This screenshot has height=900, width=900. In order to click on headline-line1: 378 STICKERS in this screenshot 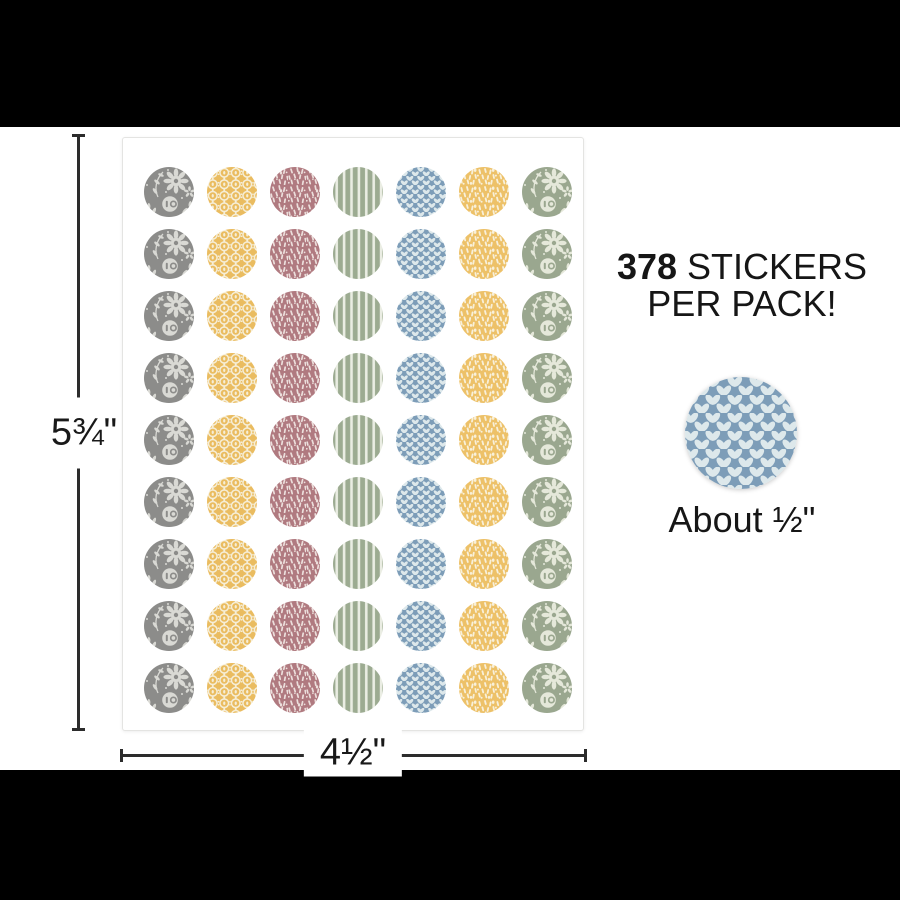, I will do `click(742, 266)`.